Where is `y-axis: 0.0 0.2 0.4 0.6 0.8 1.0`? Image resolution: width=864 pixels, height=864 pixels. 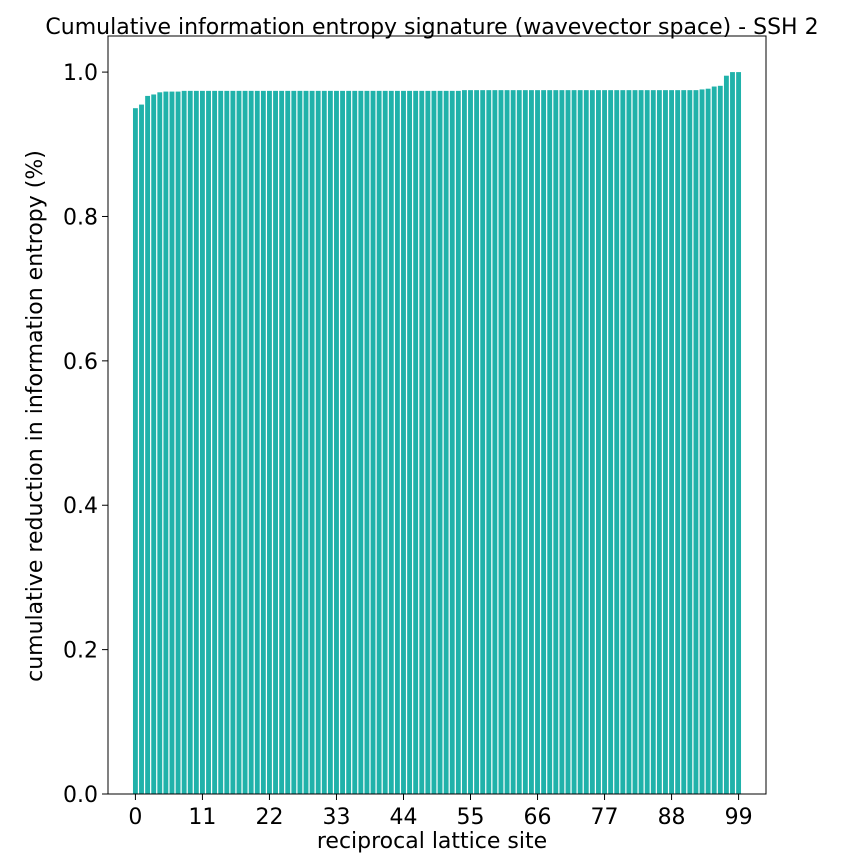
y-axis: 0.0 0.2 0.4 0.6 0.8 1.0 is located at coordinates (85, 434).